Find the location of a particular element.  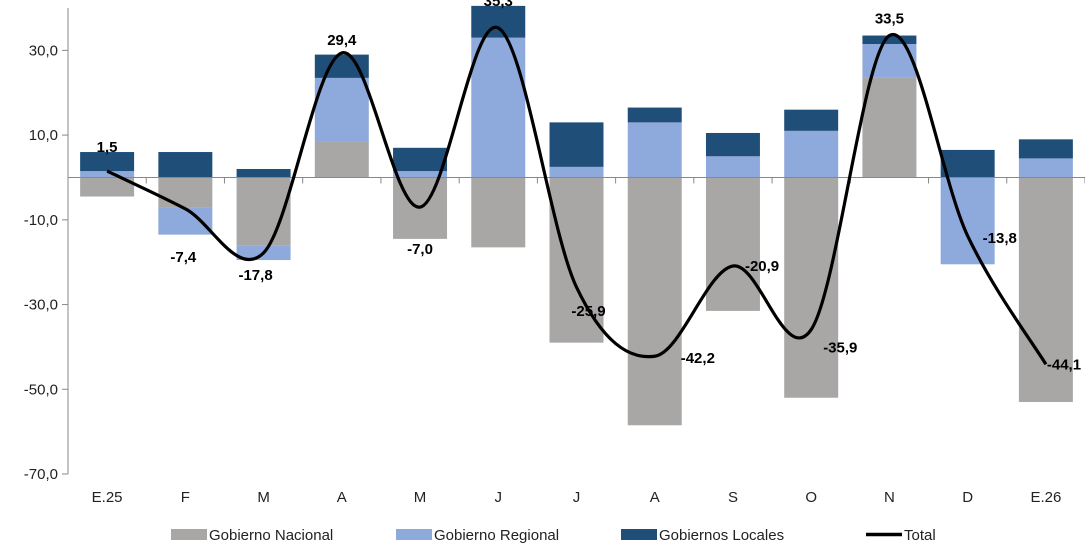

data-label: -20,9 is located at coordinates (762, 266).